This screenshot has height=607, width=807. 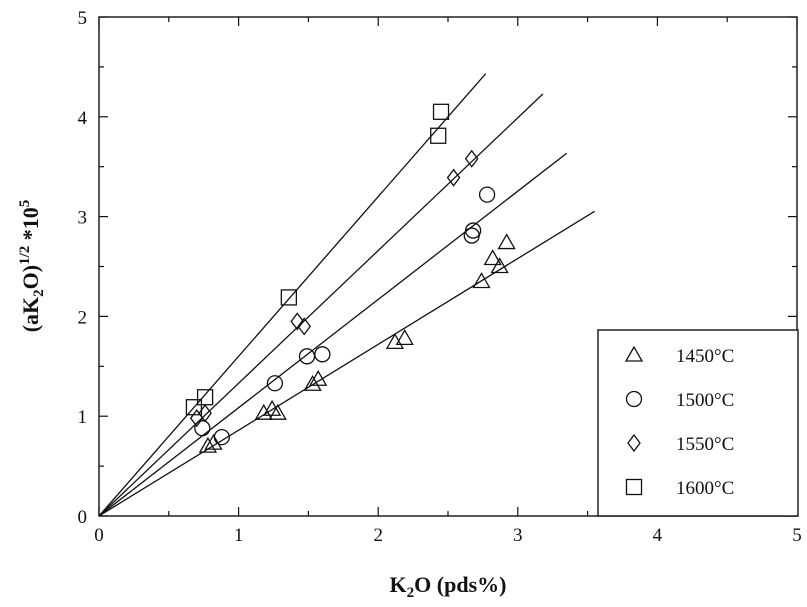 I want to click on x-tick-label: 4, so click(x=658, y=535).